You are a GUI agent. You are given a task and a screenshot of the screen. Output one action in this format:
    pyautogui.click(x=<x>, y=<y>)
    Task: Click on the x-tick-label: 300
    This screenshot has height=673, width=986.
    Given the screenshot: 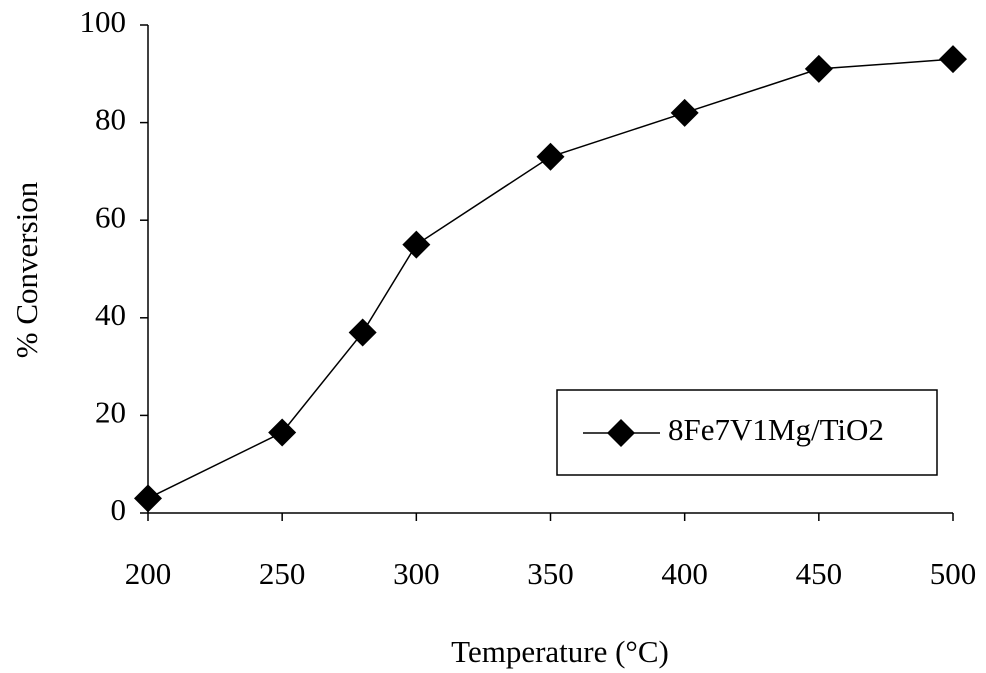 What is the action you would take?
    pyautogui.click(x=416, y=573)
    